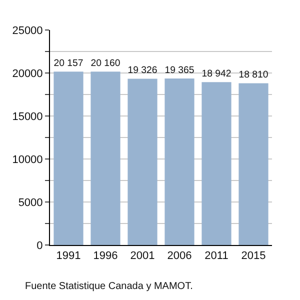 The image size is (300, 300). What do you see at coordinates (142, 256) in the screenshot?
I see `x-tick-label: 2001` at bounding box center [142, 256].